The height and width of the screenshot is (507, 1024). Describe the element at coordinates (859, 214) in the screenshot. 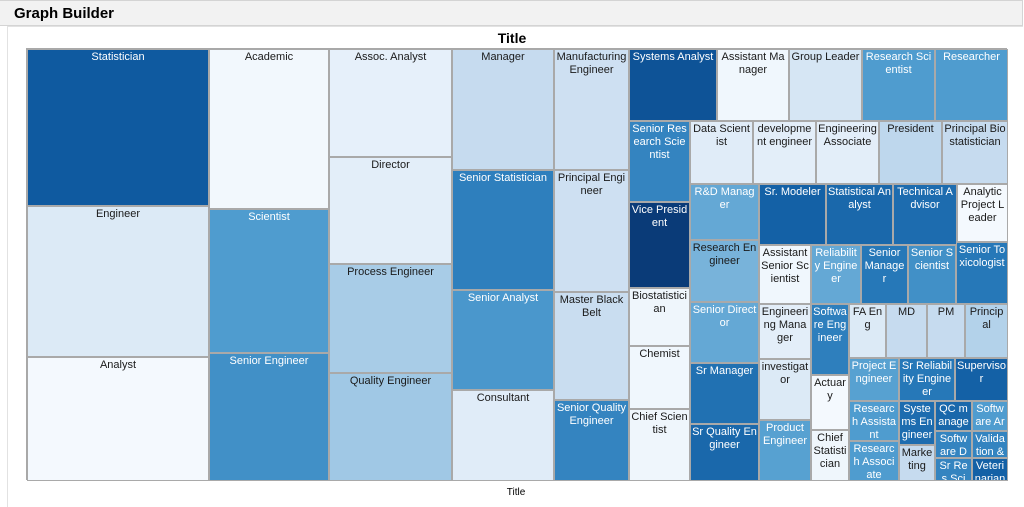

I see `treemap-cell-statistical-analyst: Statistical Analyst` at that location.